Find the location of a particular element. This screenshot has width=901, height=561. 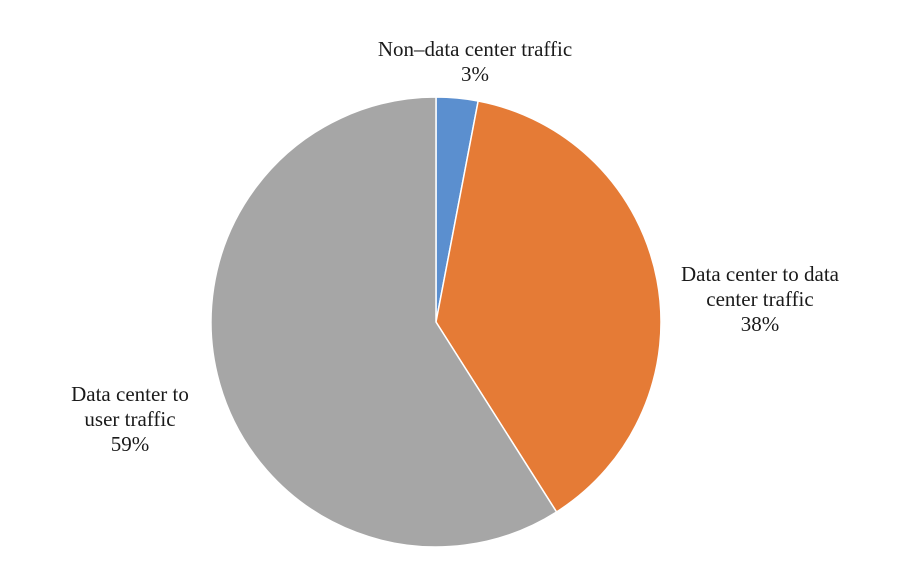

slice-name-line-1: Data center to is located at coordinates (130, 394).